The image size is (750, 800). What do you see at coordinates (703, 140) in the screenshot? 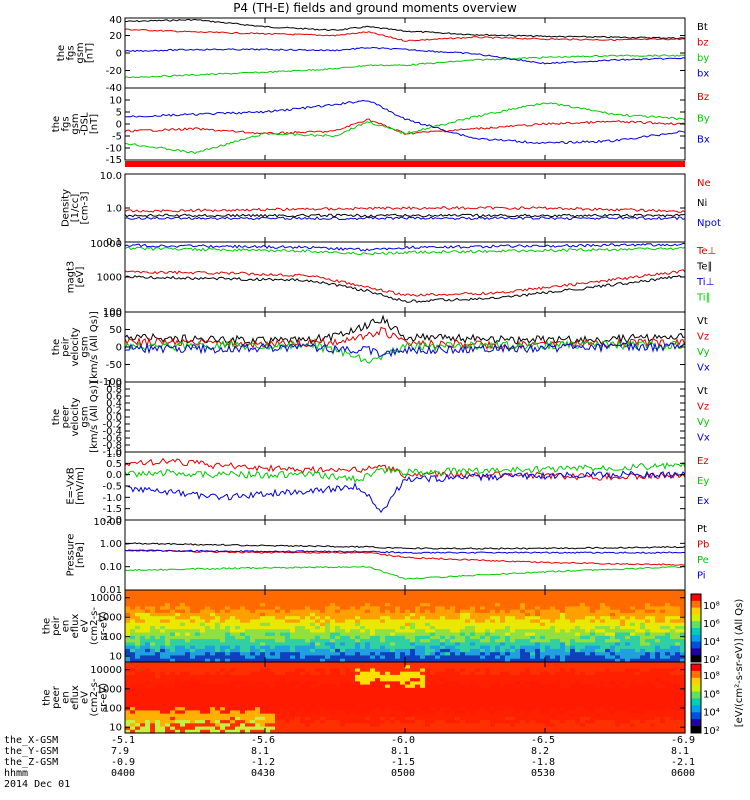
I see `legend-entry: Bx` at bounding box center [703, 140].